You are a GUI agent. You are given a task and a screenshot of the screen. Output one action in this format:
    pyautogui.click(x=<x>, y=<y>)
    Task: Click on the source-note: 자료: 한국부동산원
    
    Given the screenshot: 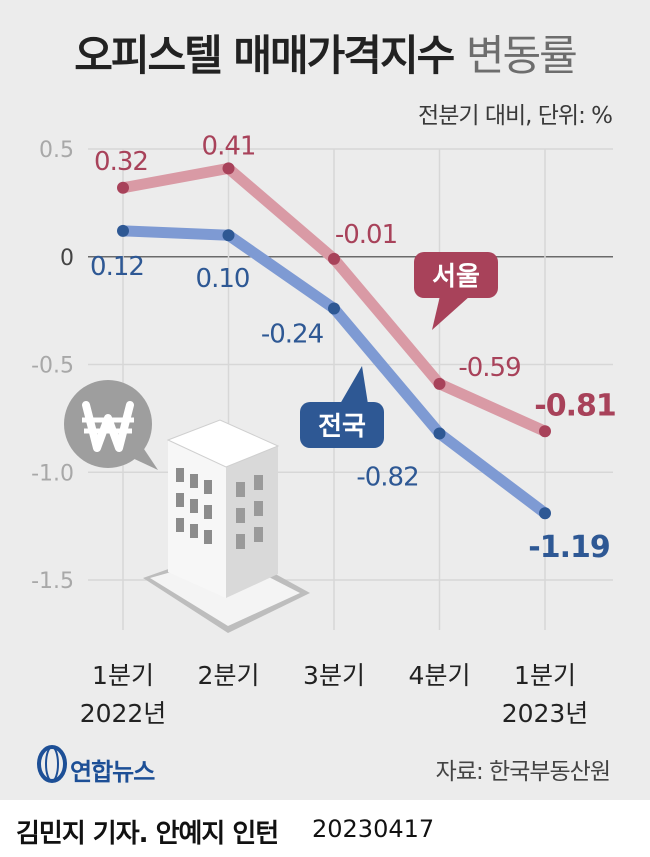 What is the action you would take?
    pyautogui.click(x=523, y=772)
    